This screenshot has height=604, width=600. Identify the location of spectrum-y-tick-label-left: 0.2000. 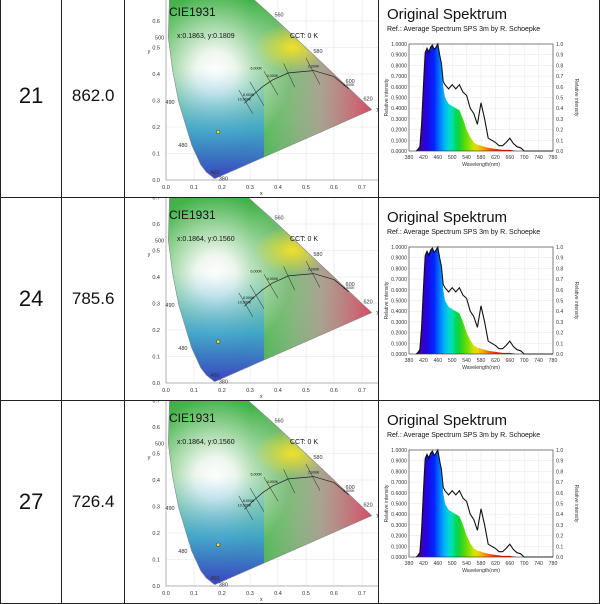
(399, 537).